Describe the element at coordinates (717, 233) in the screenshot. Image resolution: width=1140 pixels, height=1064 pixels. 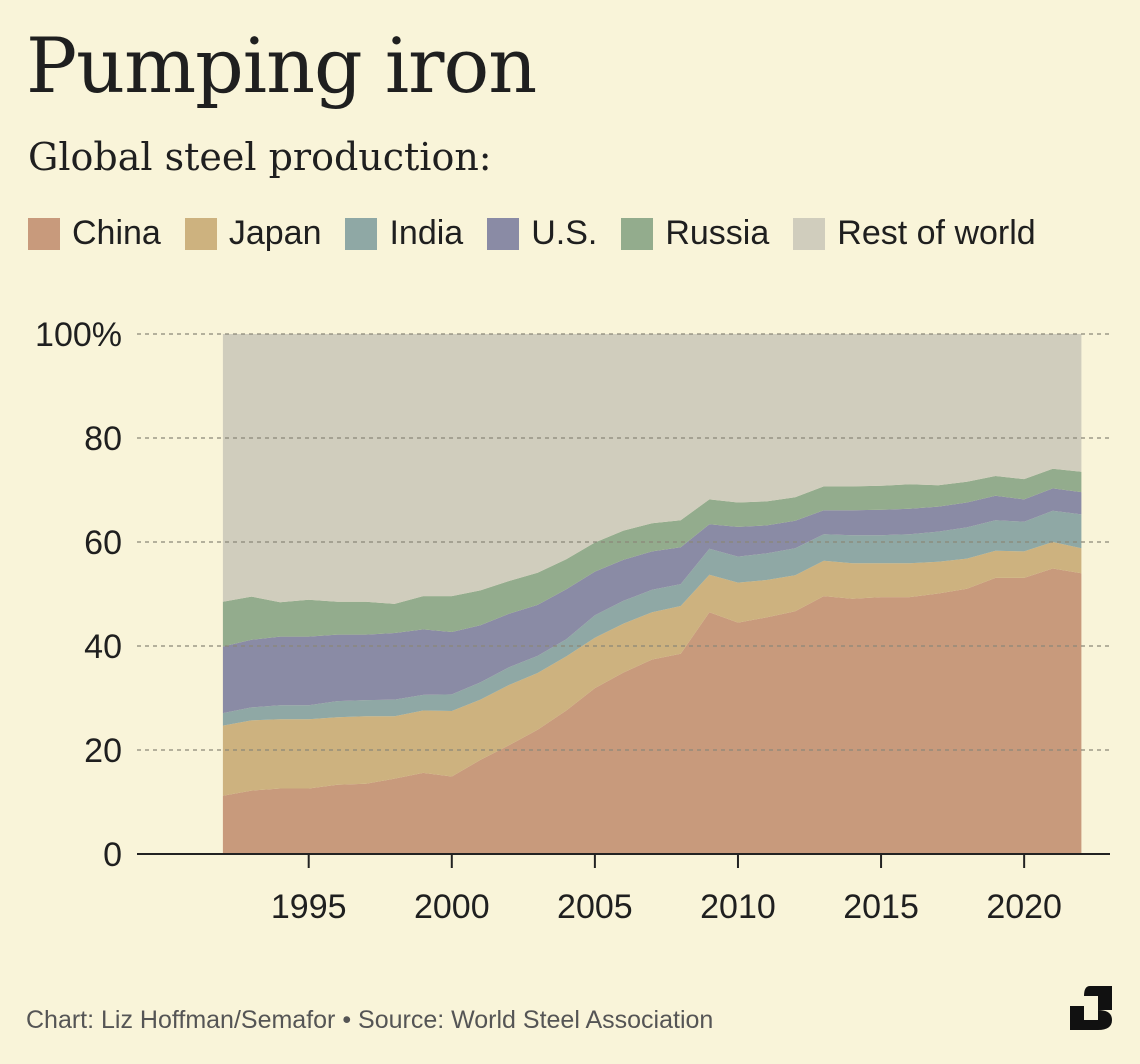
I see `legend-label: Russia` at that location.